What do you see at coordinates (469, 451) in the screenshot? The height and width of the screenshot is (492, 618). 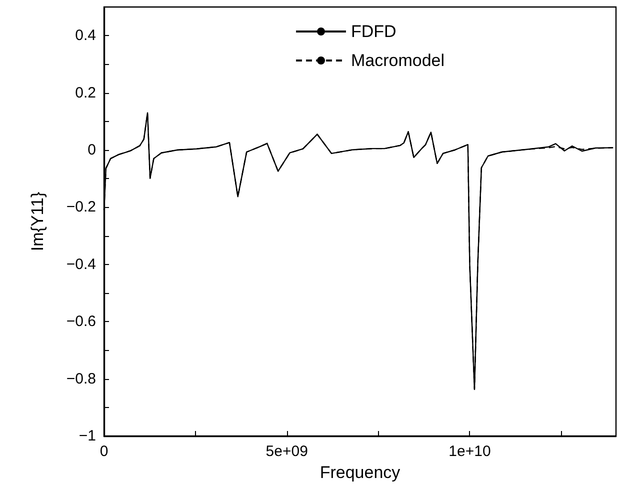 I see `x-tick-label: 1e+10` at bounding box center [469, 451].